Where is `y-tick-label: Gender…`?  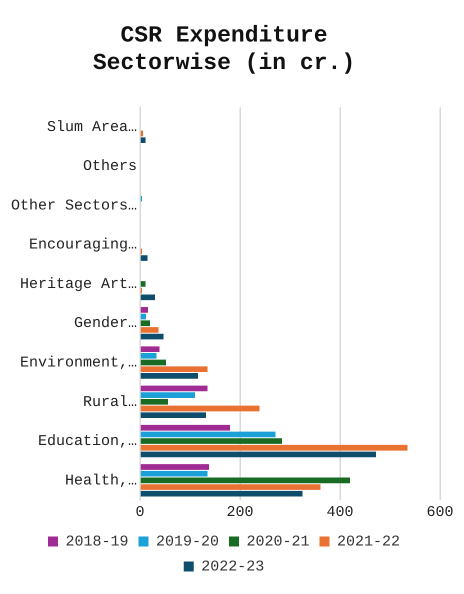 y-tick-label: Gender… is located at coordinates (106, 323).